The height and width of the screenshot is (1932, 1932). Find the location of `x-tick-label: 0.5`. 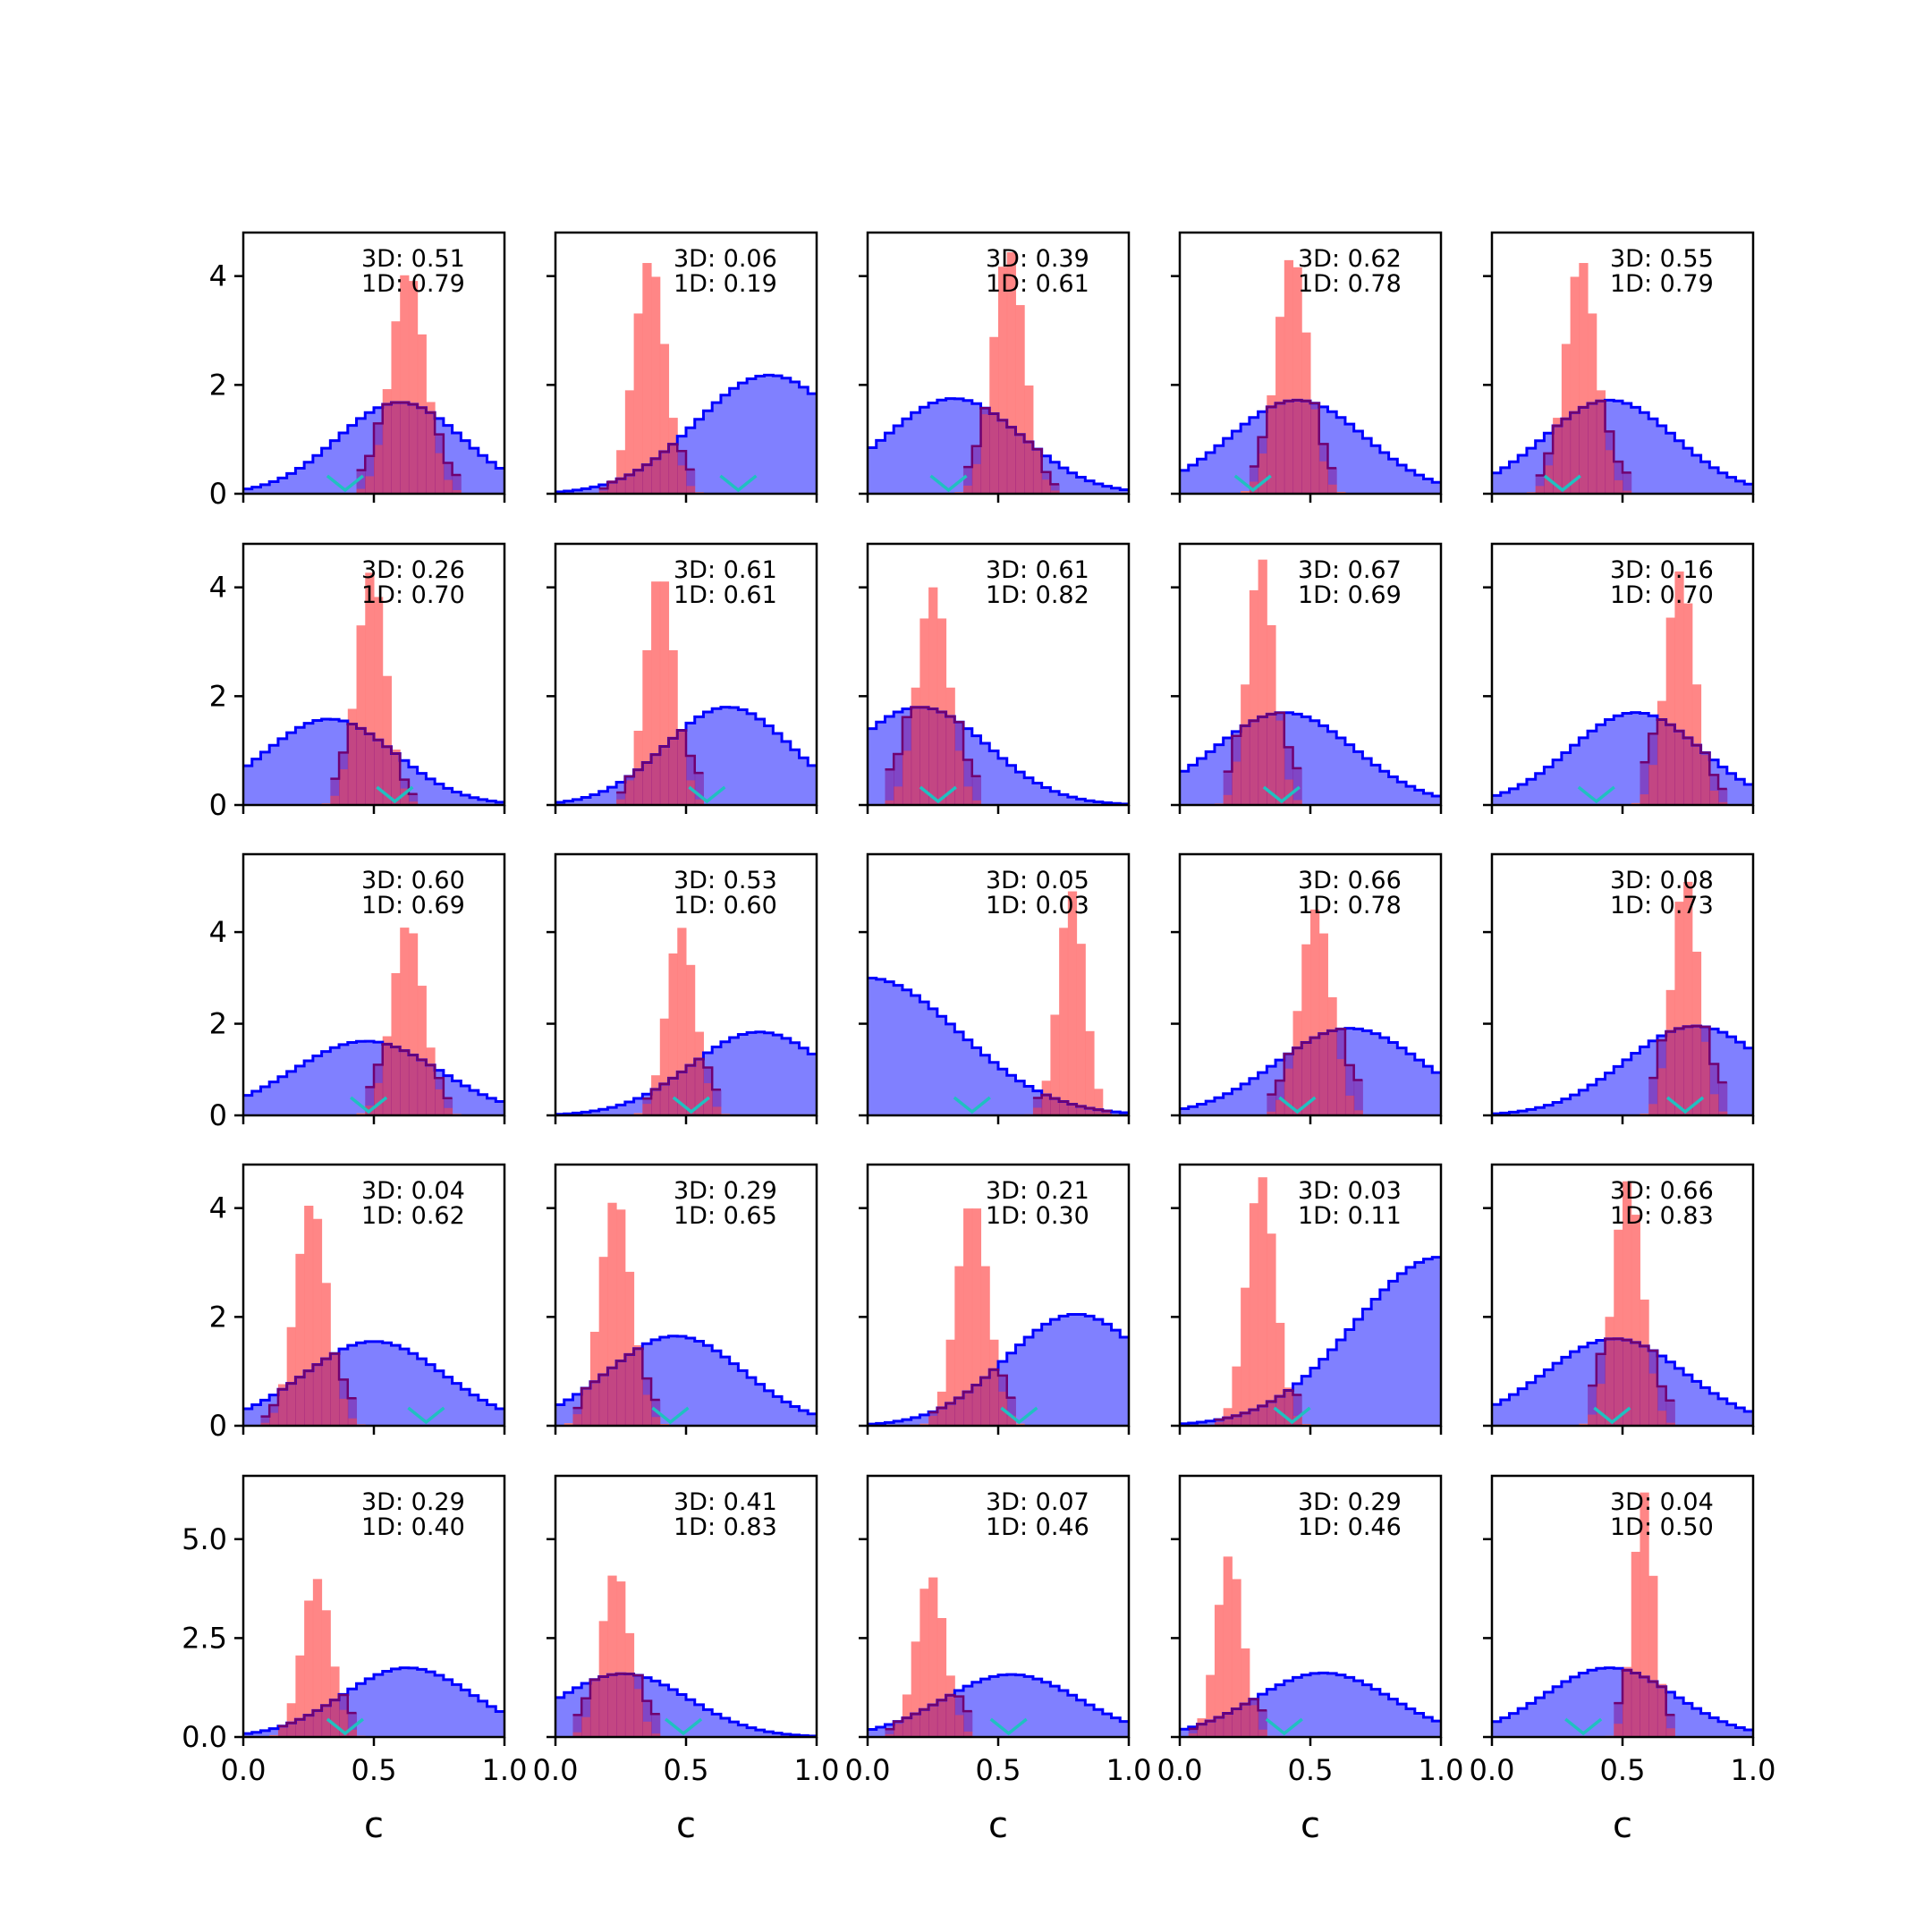

x-tick-label: 0.5 is located at coordinates (1311, 1770).